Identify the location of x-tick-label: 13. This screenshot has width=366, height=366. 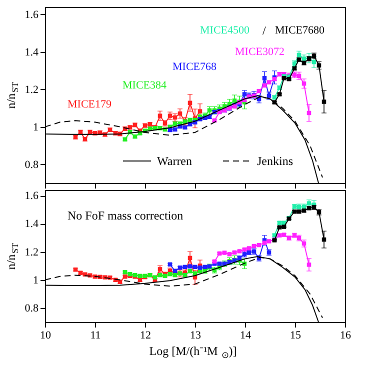
(196, 336).